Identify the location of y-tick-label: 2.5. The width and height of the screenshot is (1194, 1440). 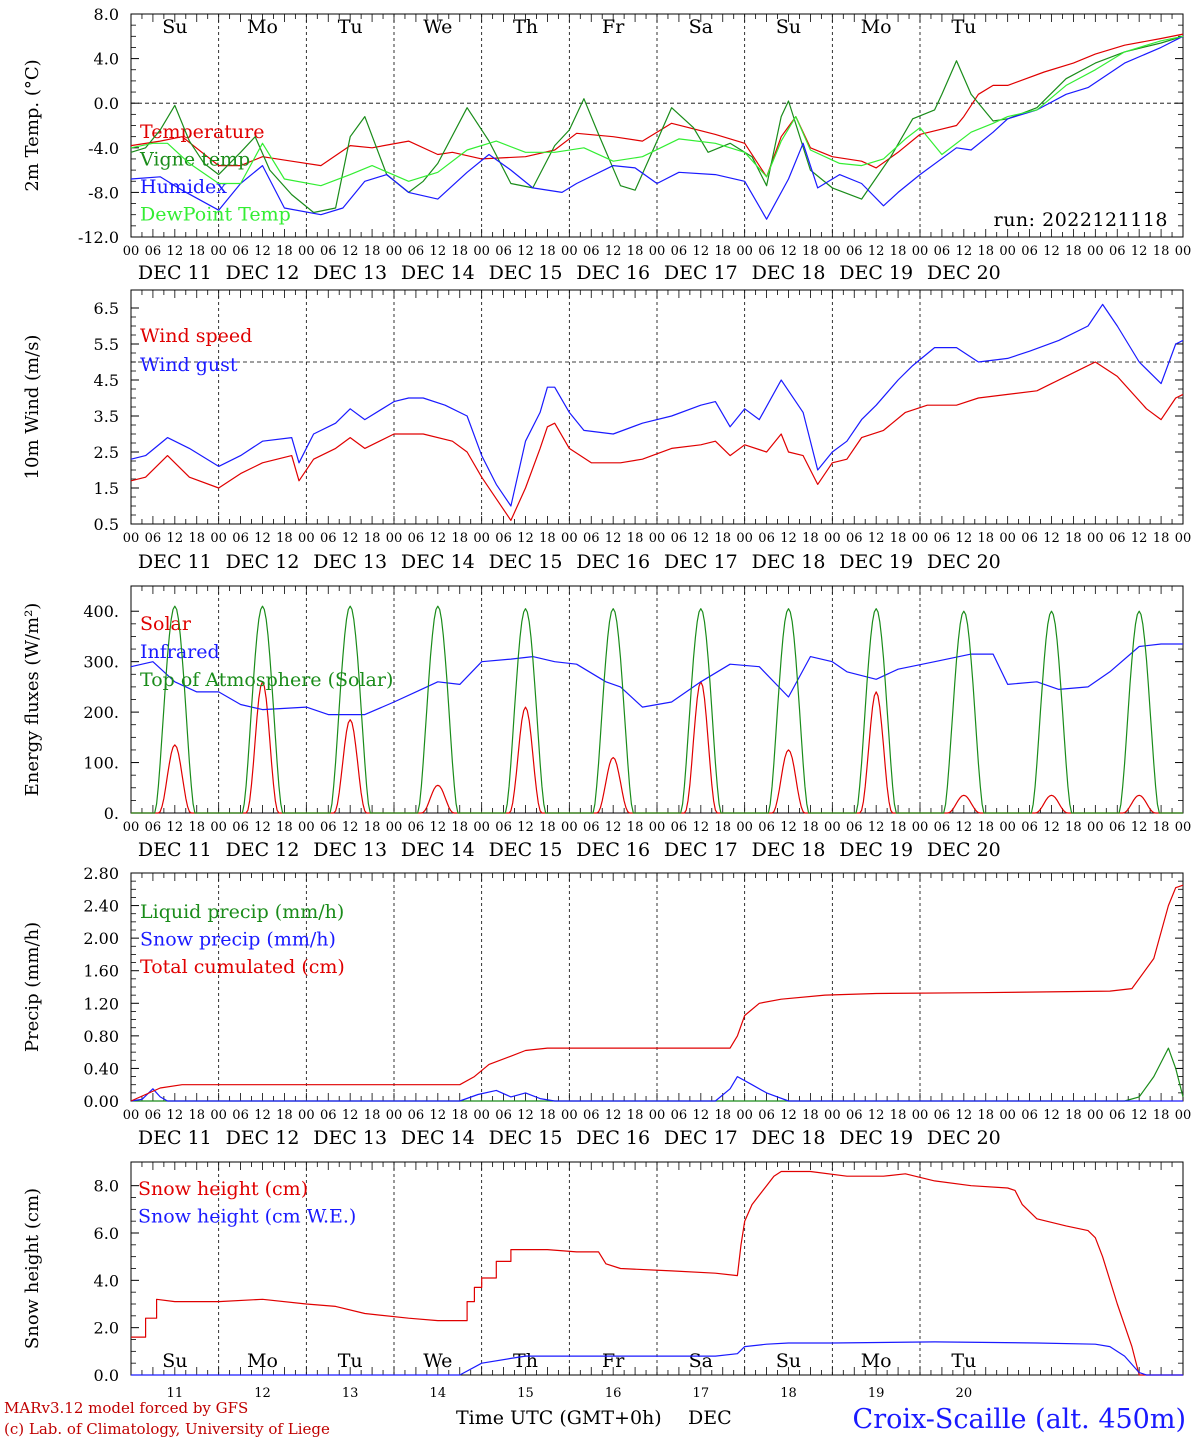
(106, 452).